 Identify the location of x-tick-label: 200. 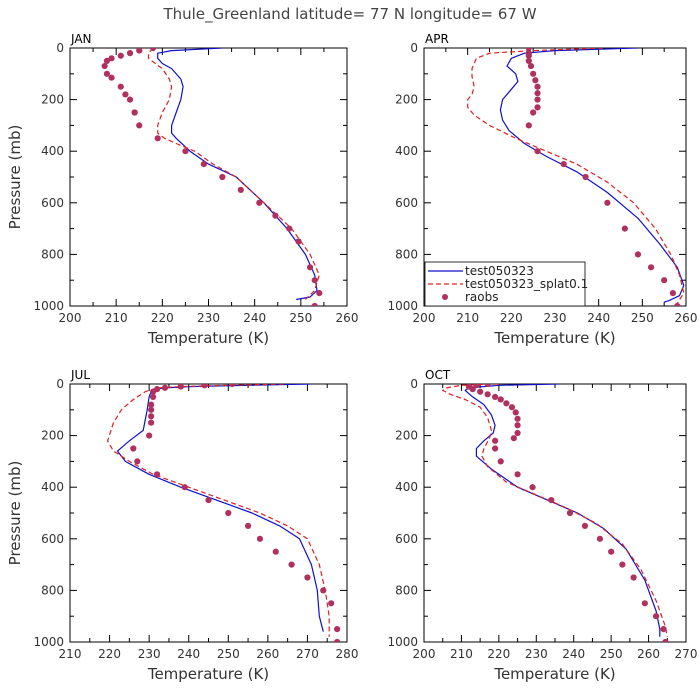
(70, 318).